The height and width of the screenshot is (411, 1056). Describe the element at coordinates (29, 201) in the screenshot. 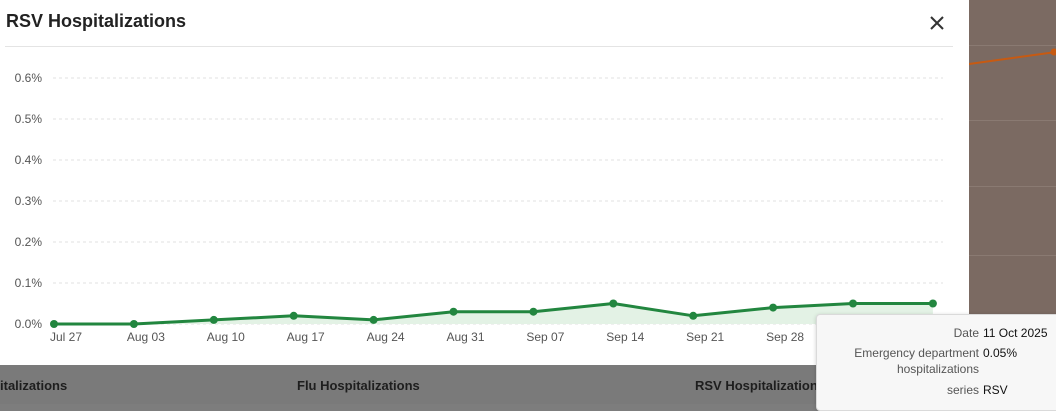

I see `y-tick-label: 0.3%` at that location.